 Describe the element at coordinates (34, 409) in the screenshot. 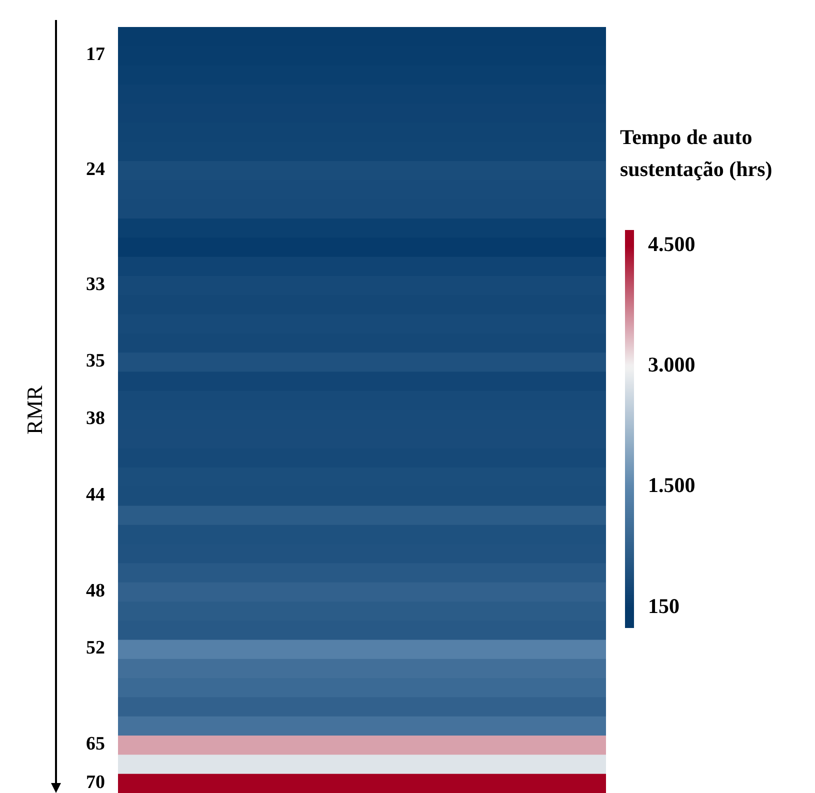

I see `y-axis-title: RMR` at that location.